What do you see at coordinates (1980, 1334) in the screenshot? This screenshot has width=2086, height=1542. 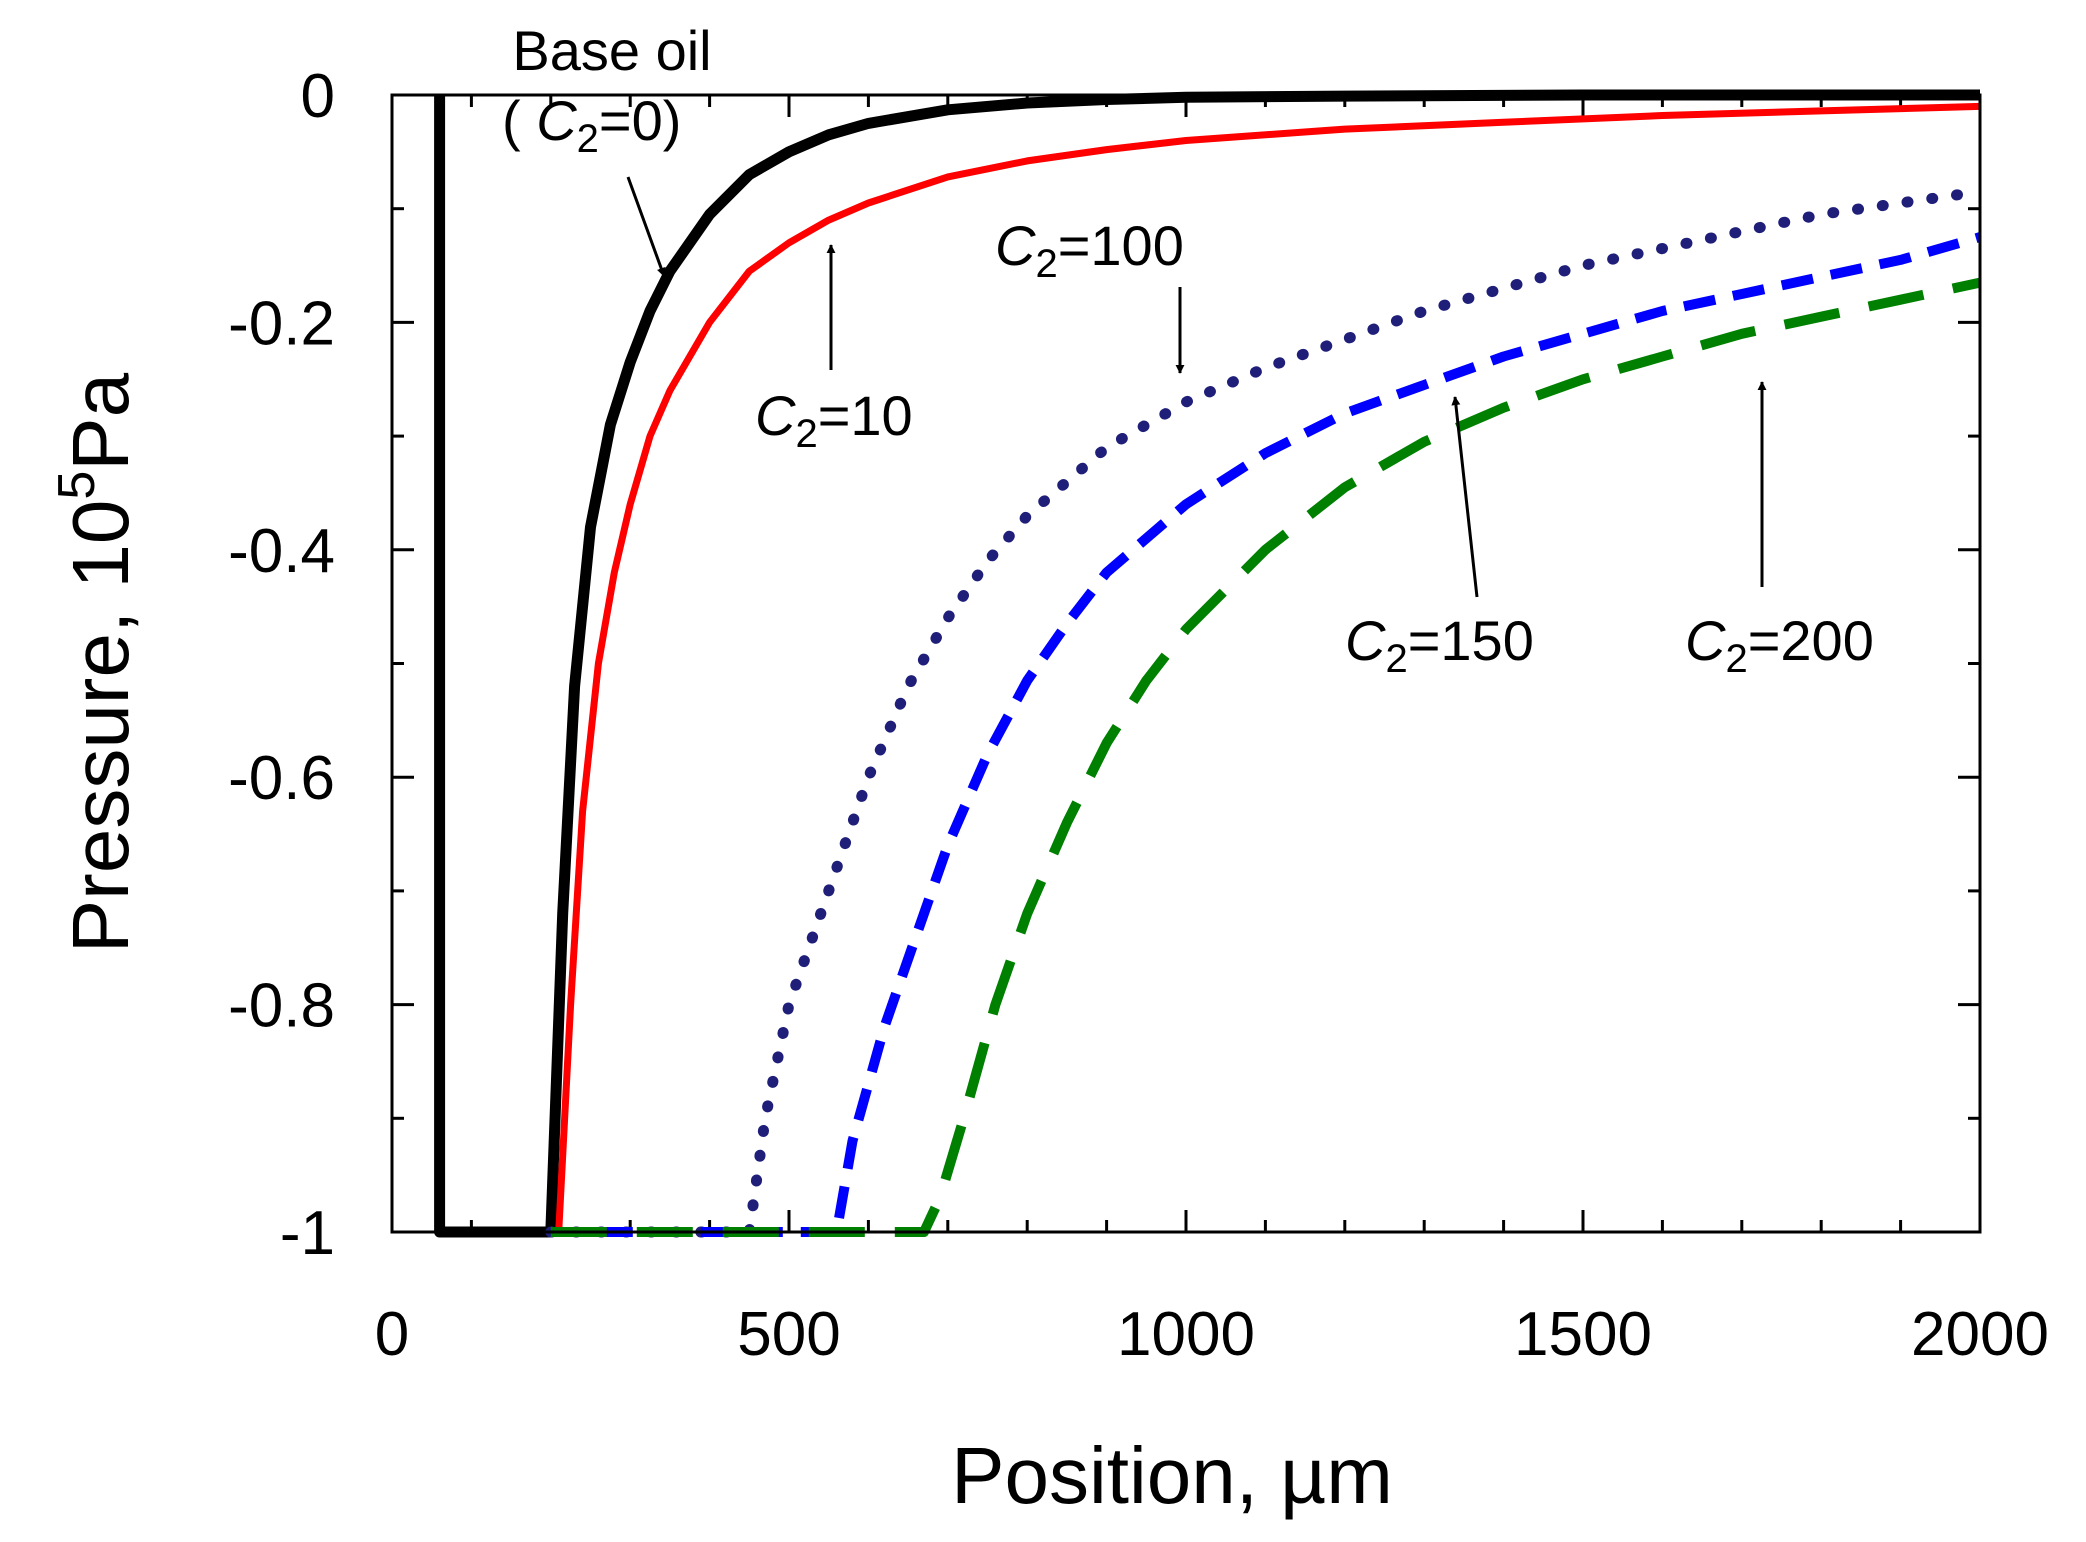 I see `x-tick-label: 2000` at bounding box center [1980, 1334].